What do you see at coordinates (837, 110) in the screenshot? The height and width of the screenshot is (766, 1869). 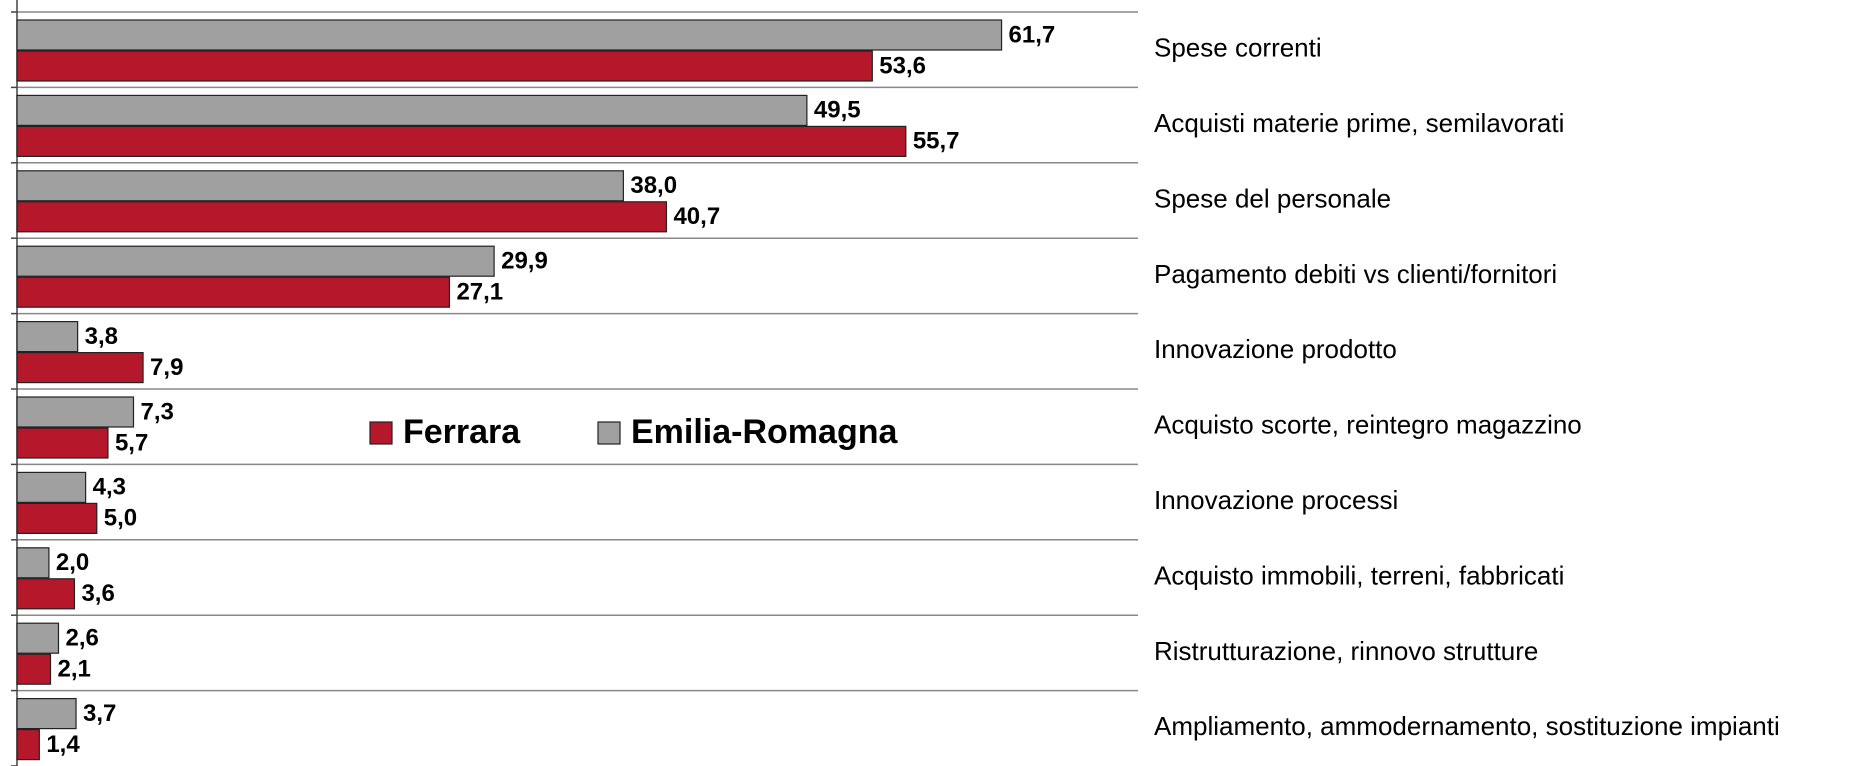 I see `value-label: 49,5` at bounding box center [837, 110].